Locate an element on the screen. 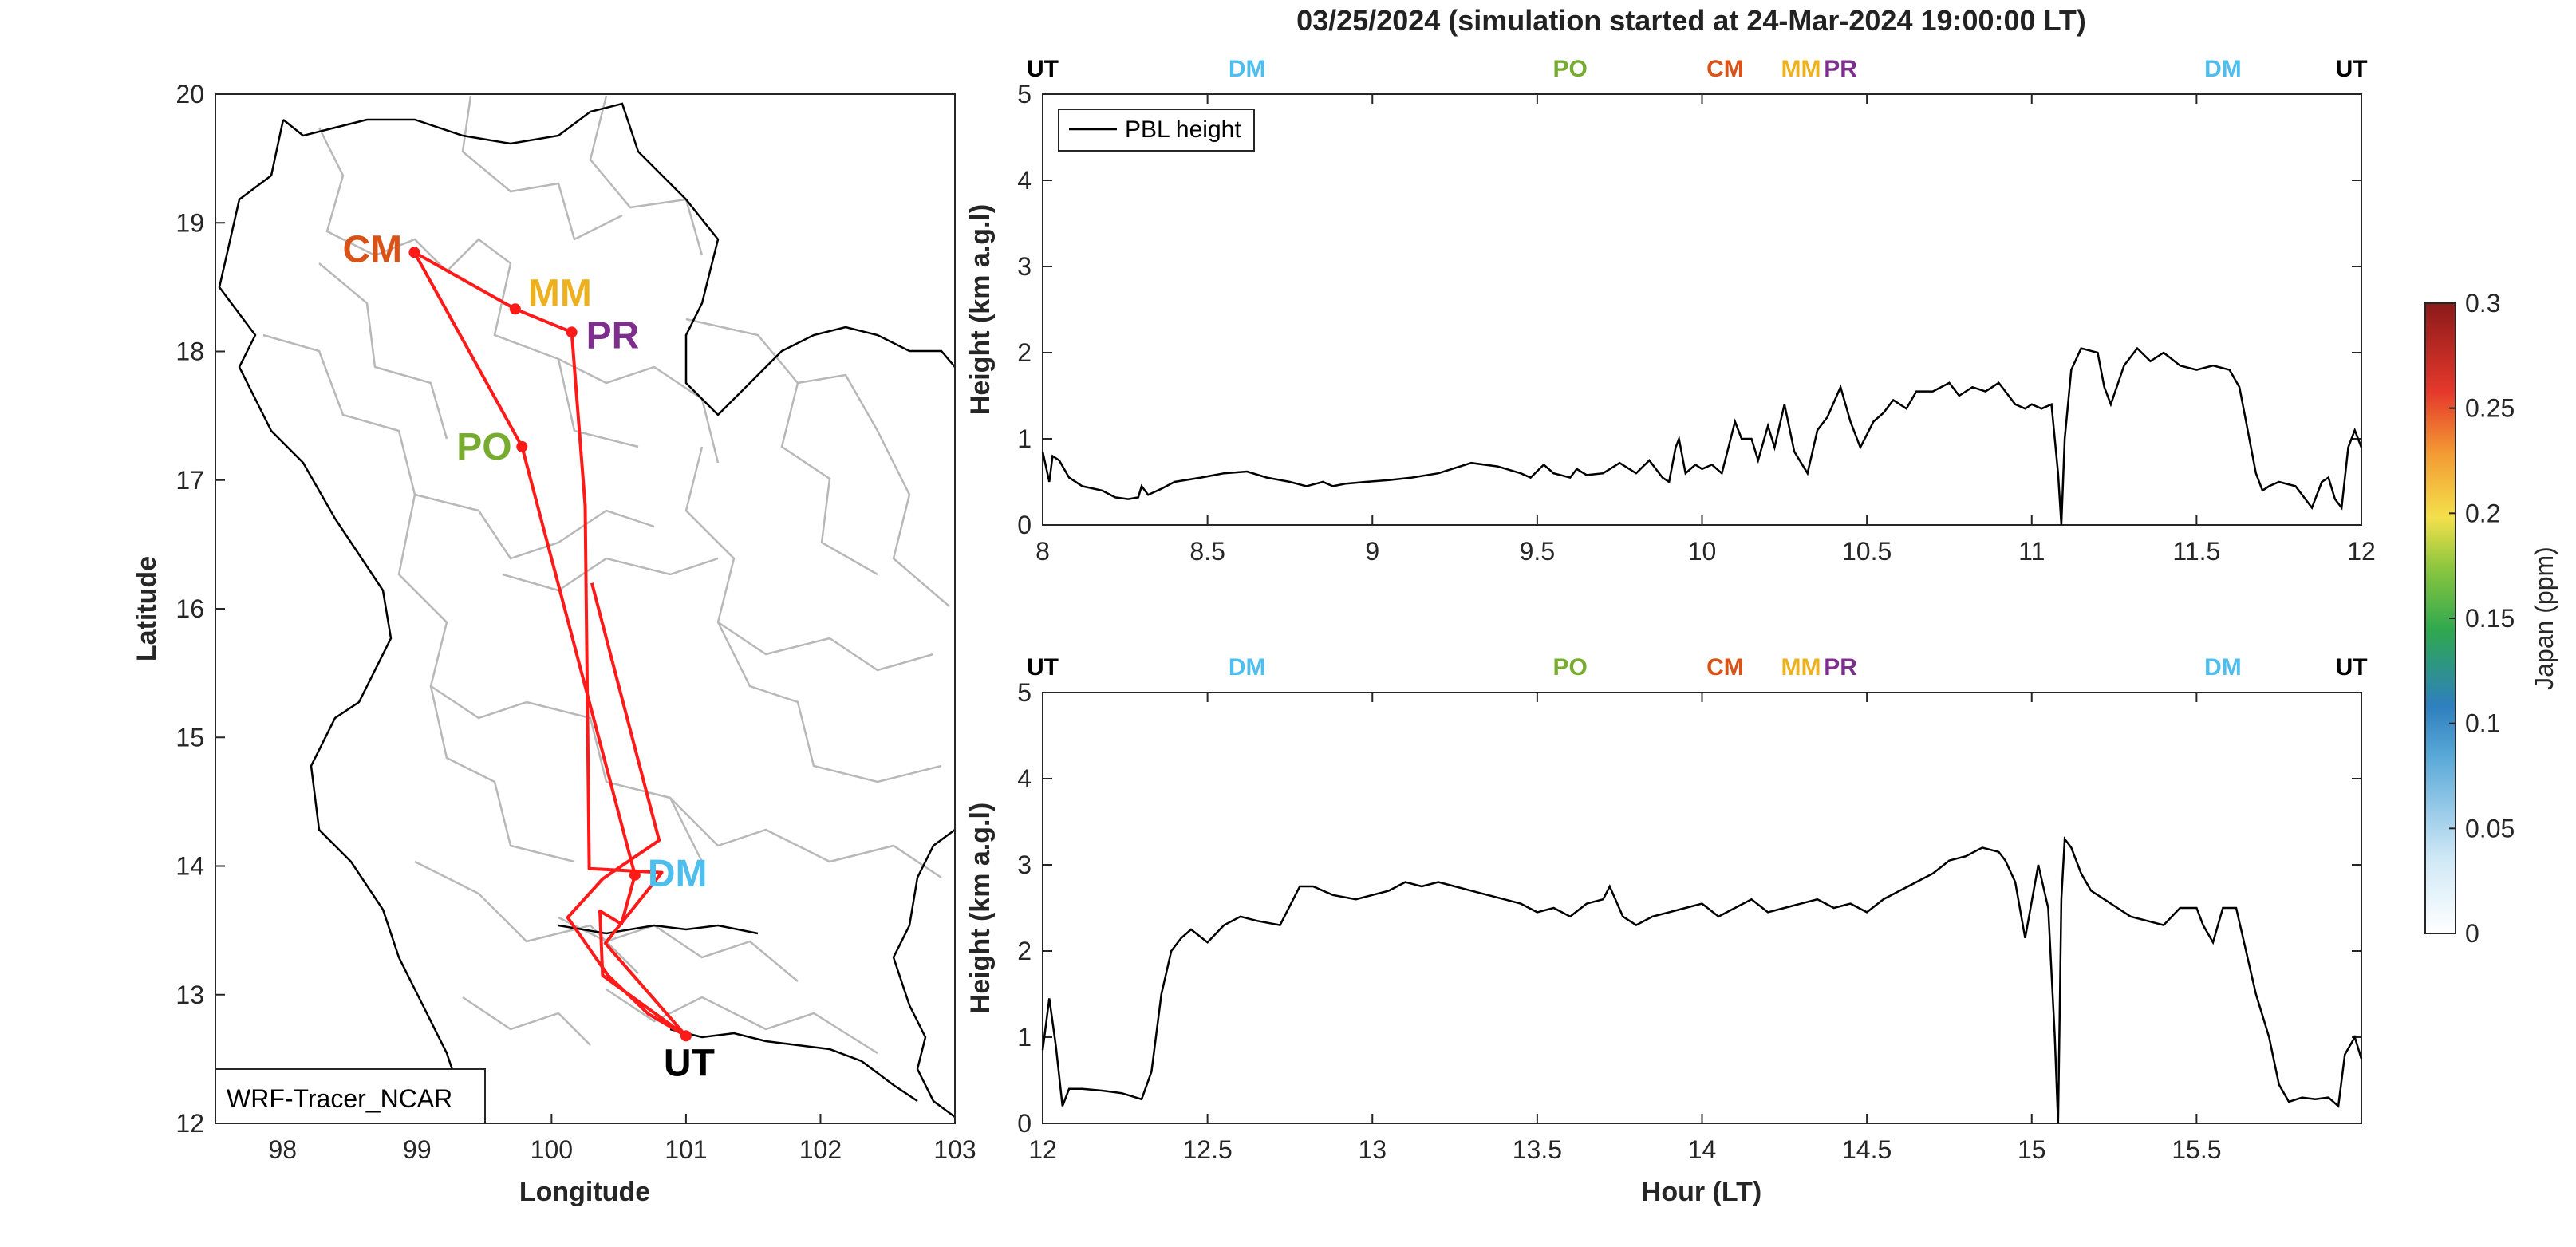  map-y-tick-label: 12 is located at coordinates (190, 1123).